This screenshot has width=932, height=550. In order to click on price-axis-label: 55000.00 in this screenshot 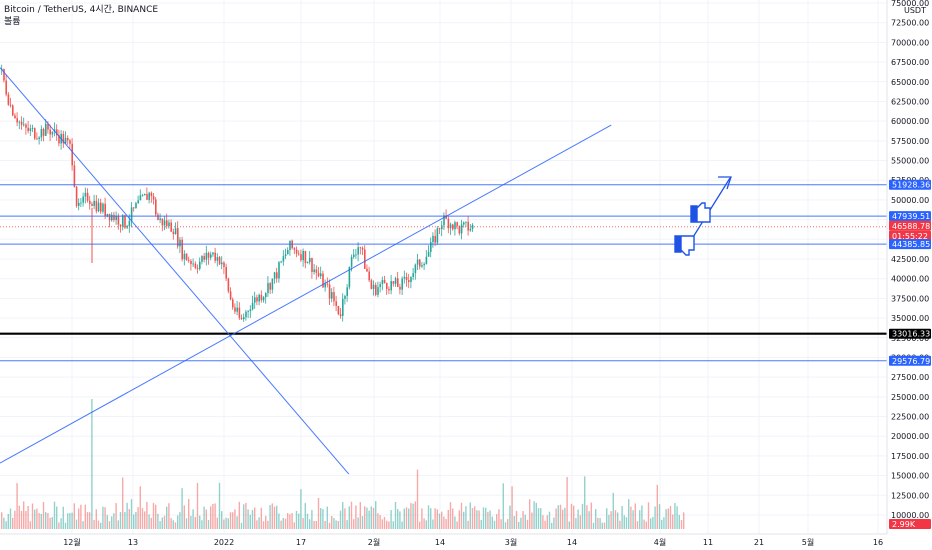, I will do `click(910, 161)`.